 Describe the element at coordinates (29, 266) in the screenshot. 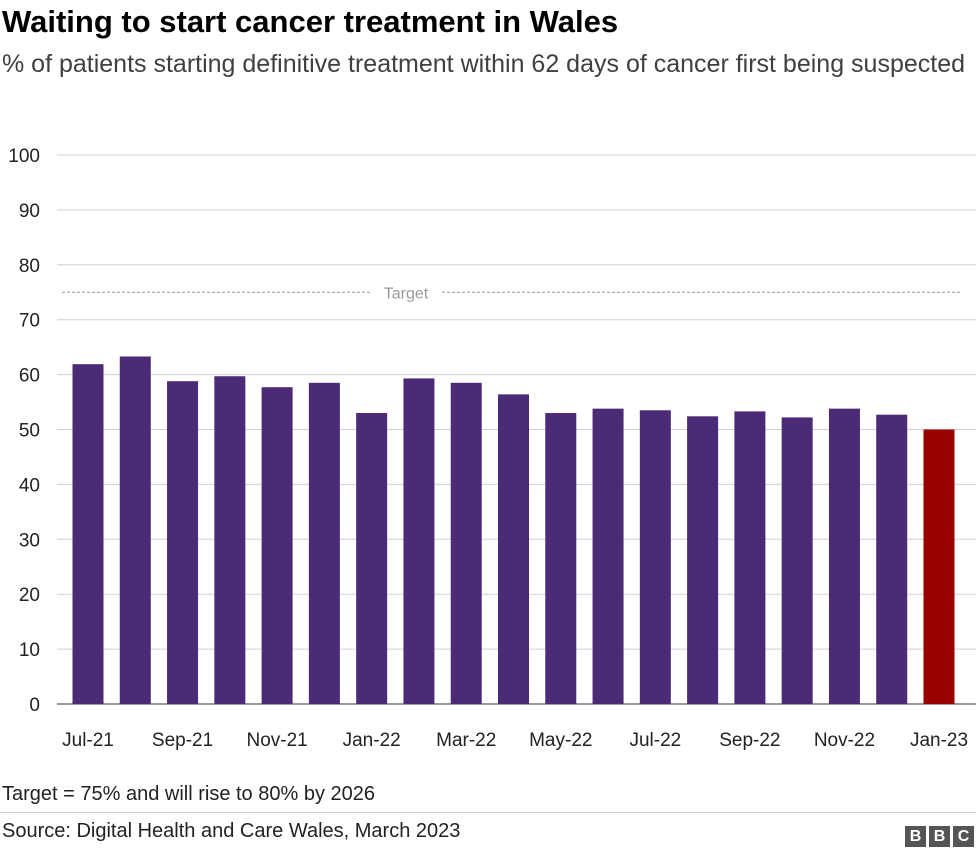

I see `y-tick-label: 80` at that location.